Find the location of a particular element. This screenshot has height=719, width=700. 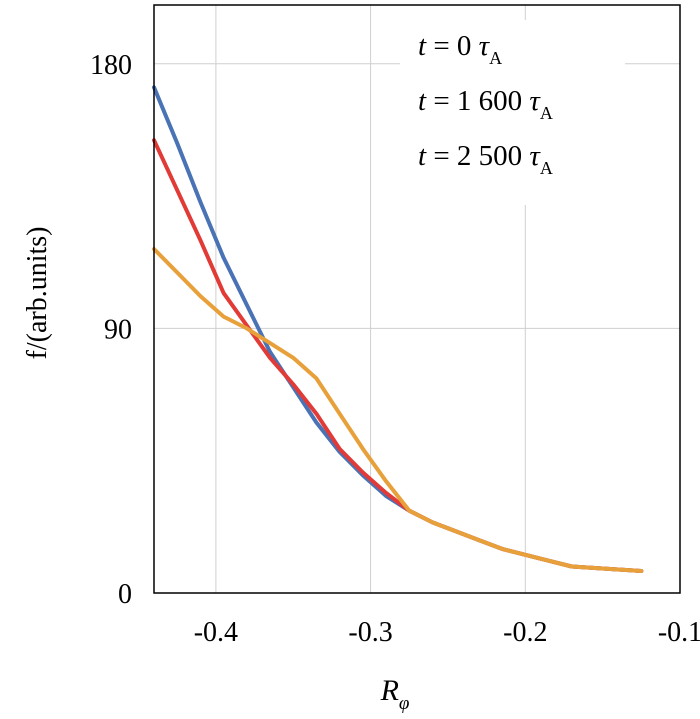

y-tick-label: 90 is located at coordinates (118, 329).